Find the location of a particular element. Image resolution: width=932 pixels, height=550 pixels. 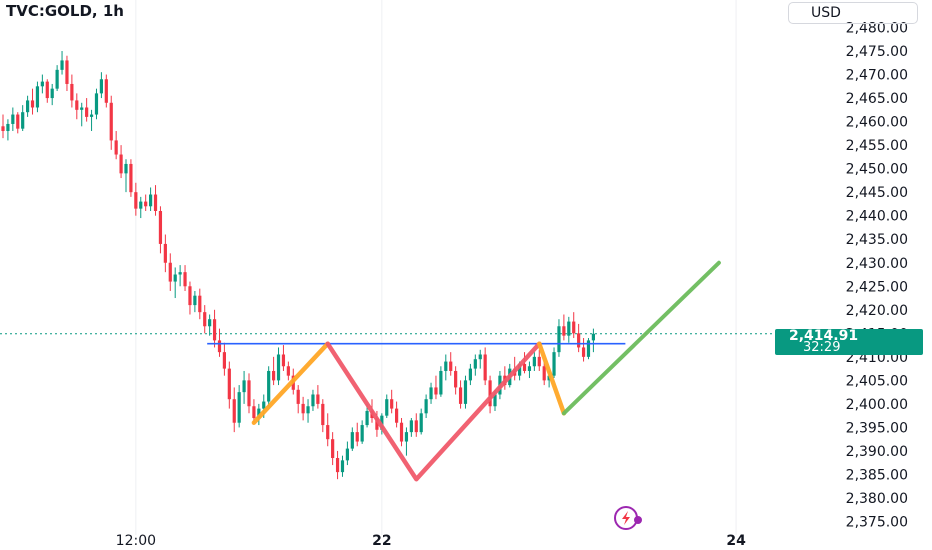

last-price-badge: 2,414.91 32:29 is located at coordinates (849, 341).